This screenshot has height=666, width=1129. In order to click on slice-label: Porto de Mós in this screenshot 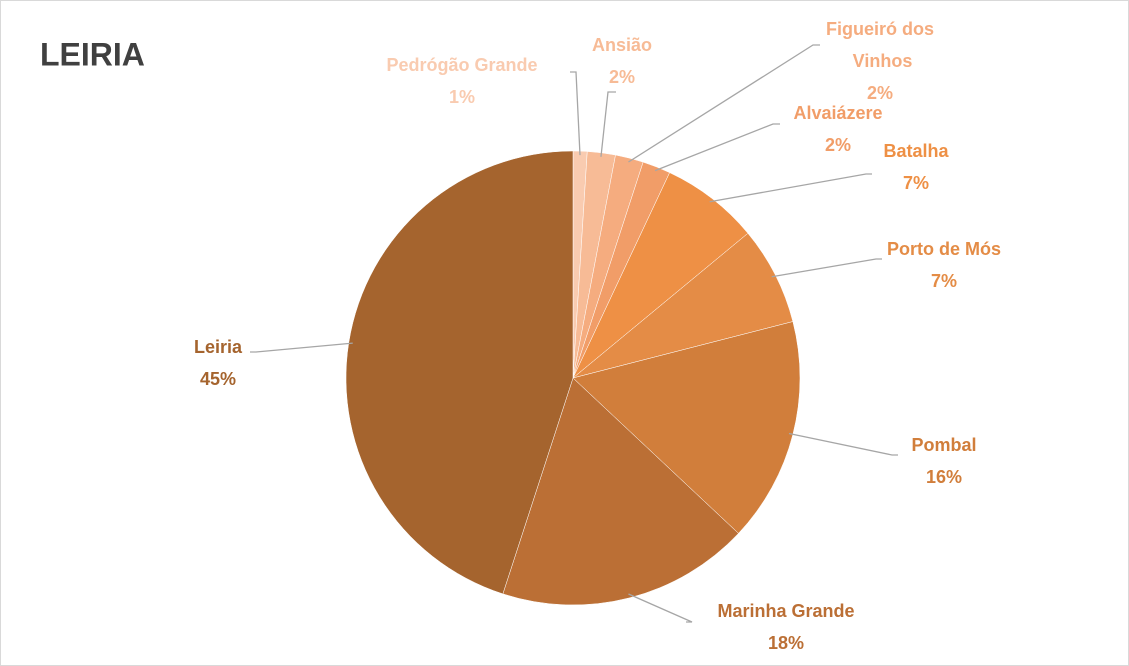, I will do `click(944, 249)`.